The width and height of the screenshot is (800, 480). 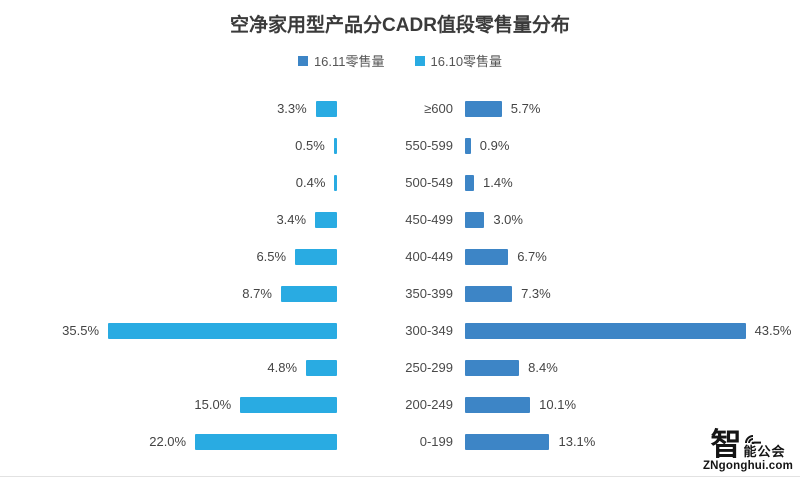 What do you see at coordinates (753, 439) in the screenshot?
I see `wifi-icon` at bounding box center [753, 439].